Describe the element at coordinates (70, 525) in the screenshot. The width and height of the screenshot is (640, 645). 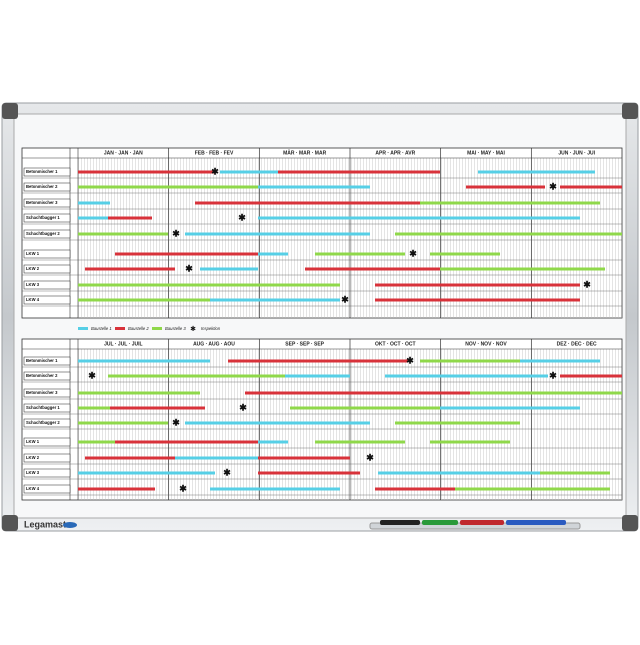
I see `brand-logo` at that location.